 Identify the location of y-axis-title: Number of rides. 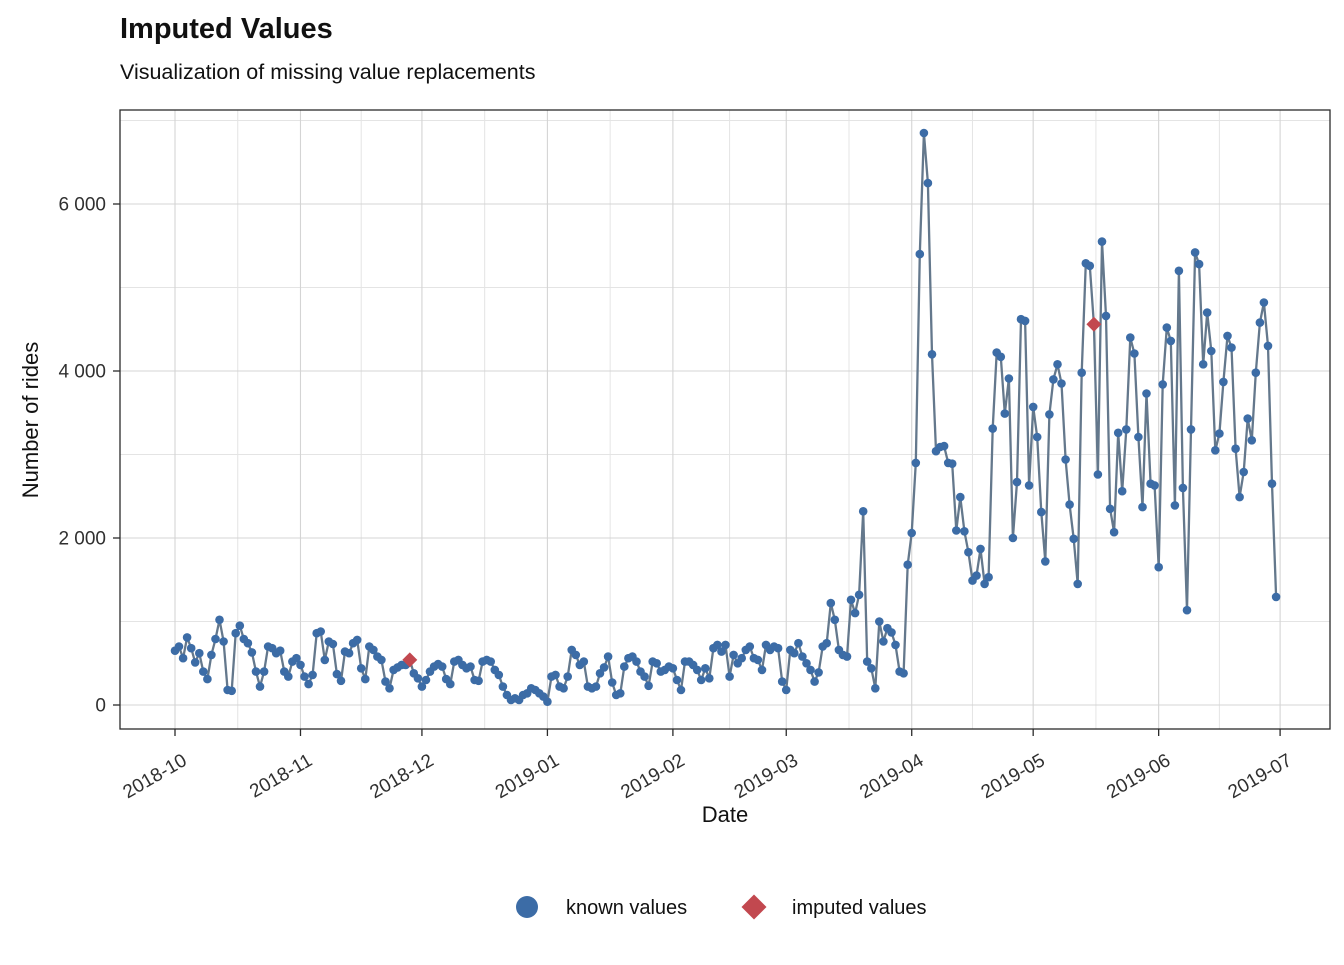
(30, 420).